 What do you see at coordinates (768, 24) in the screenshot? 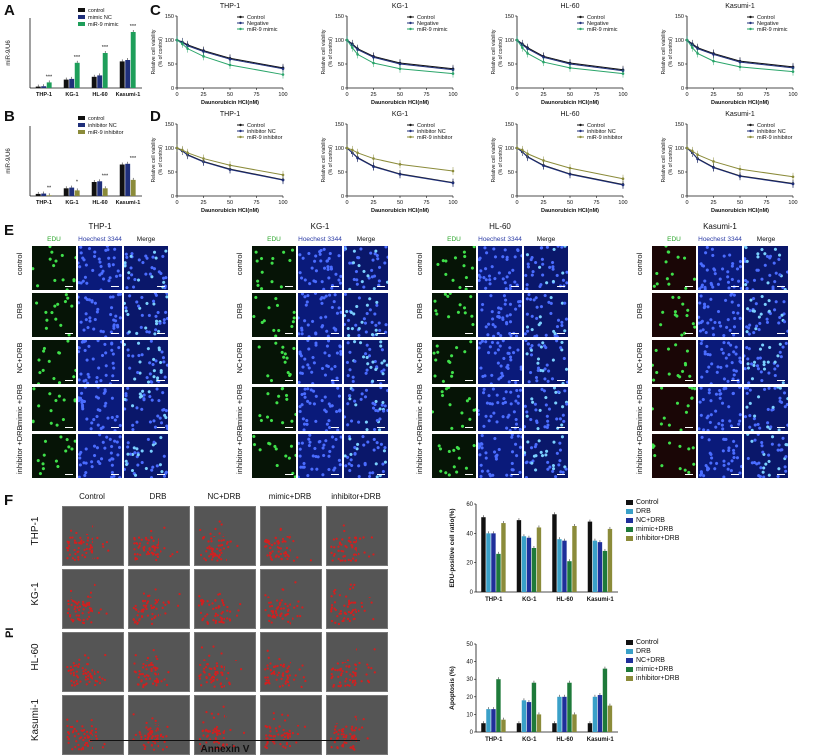
I see `legend-entry: Negative` at bounding box center [768, 24].